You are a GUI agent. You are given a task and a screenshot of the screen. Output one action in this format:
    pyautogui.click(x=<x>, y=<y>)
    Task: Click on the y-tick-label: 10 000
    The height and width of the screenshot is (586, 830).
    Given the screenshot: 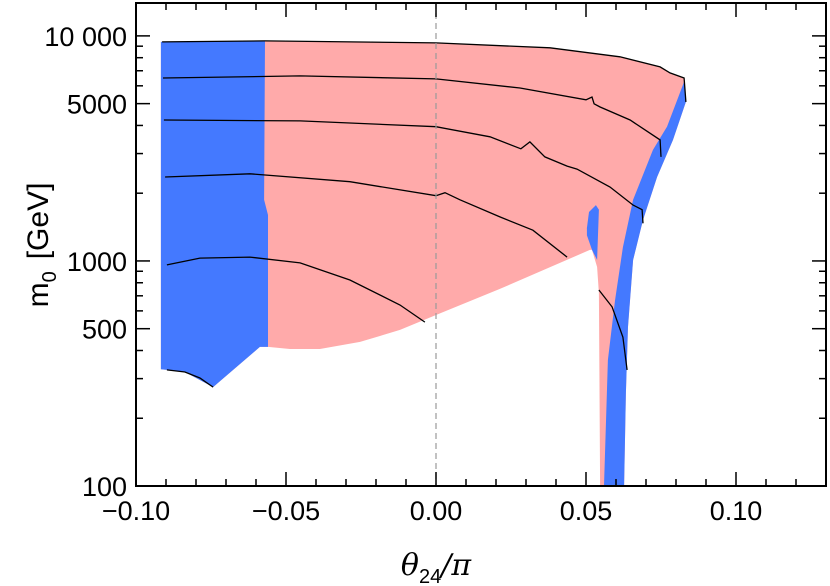 What is the action you would take?
    pyautogui.click(x=85, y=37)
    